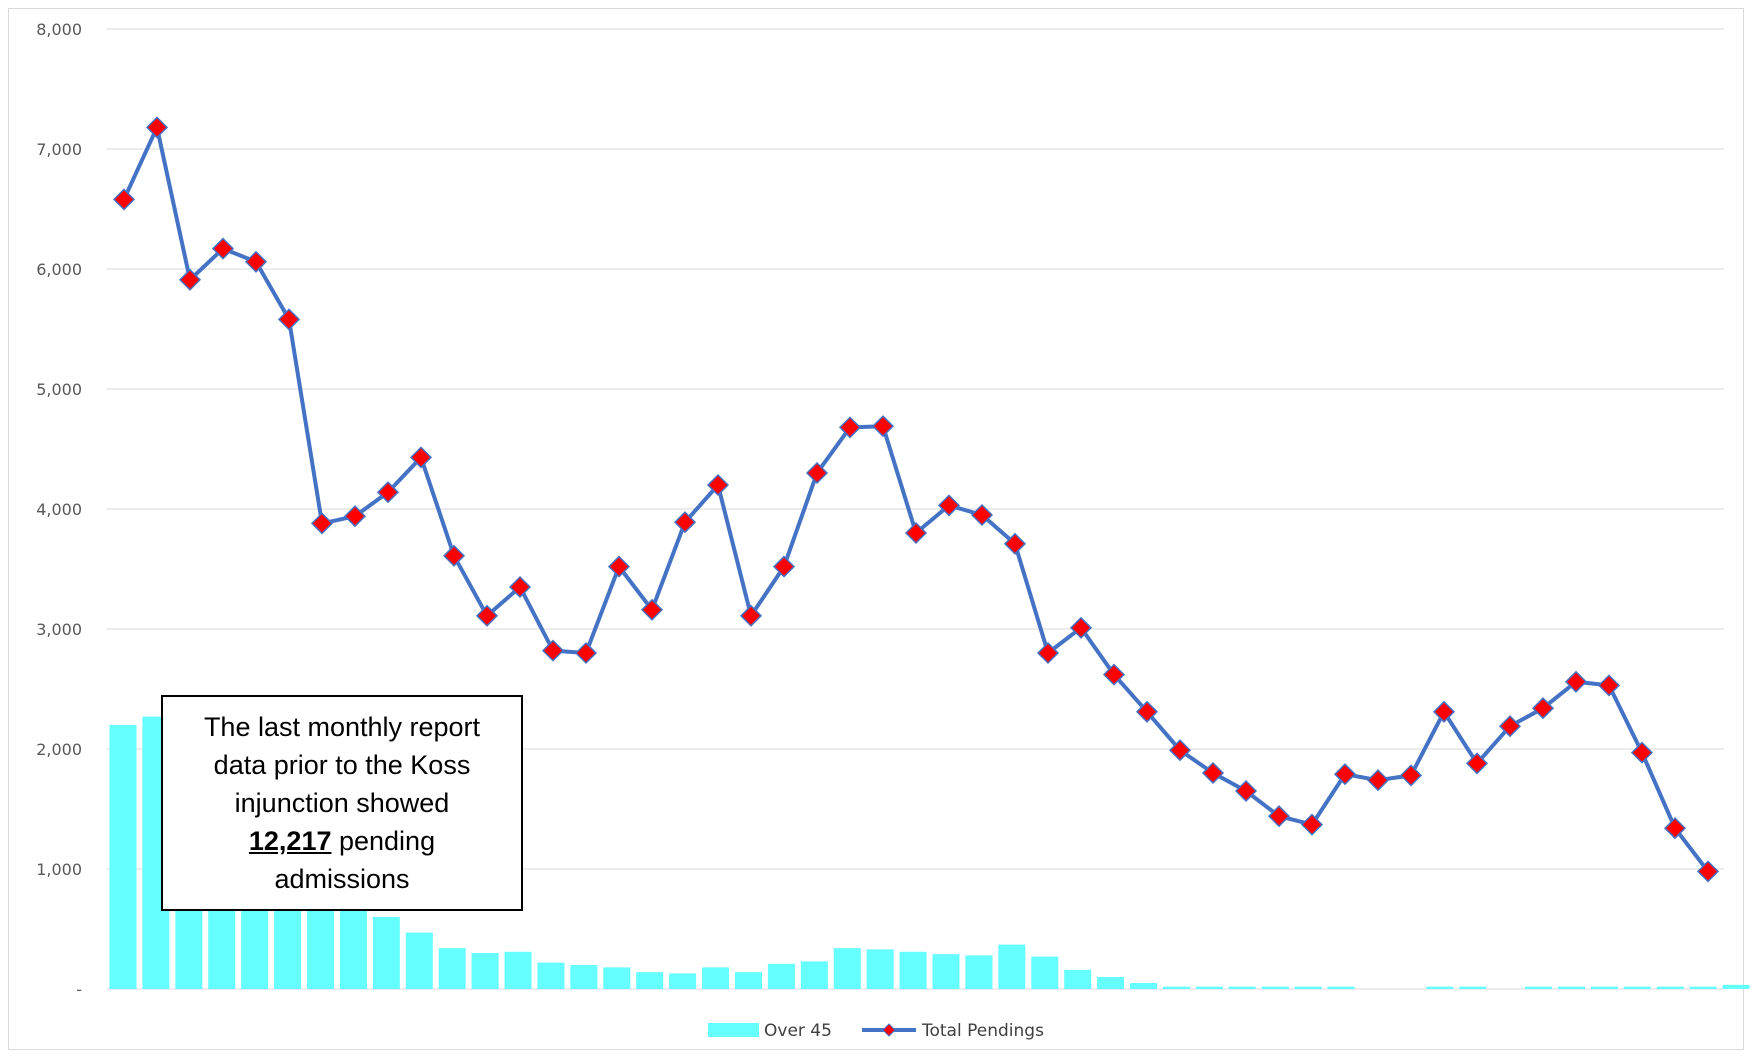 The width and height of the screenshot is (1752, 1058). I want to click on y-tick-label: 2,000, so click(59, 749).